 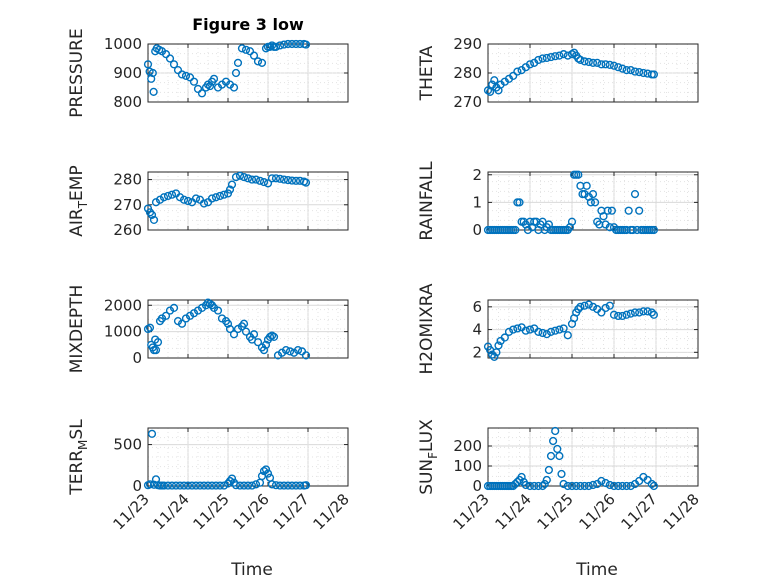 I want to click on subplot-mixdepth: 0 1000 2000 MIXDEPTH, so click(x=208, y=329).